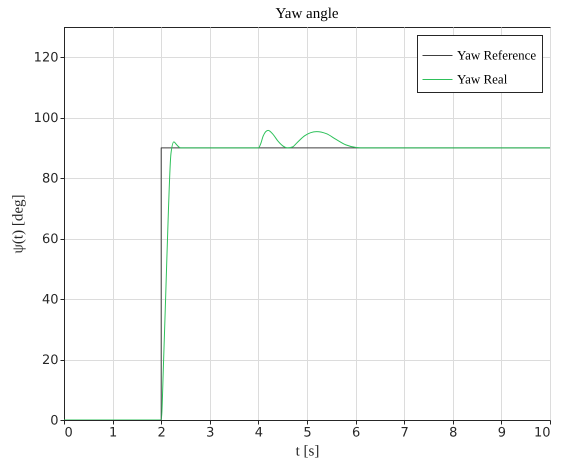  What do you see at coordinates (502, 433) in the screenshot?
I see `x-tick-label: 9` at bounding box center [502, 433].